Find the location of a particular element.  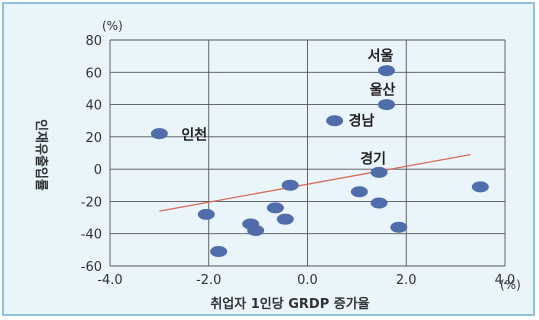

trend-line is located at coordinates (315, 182).